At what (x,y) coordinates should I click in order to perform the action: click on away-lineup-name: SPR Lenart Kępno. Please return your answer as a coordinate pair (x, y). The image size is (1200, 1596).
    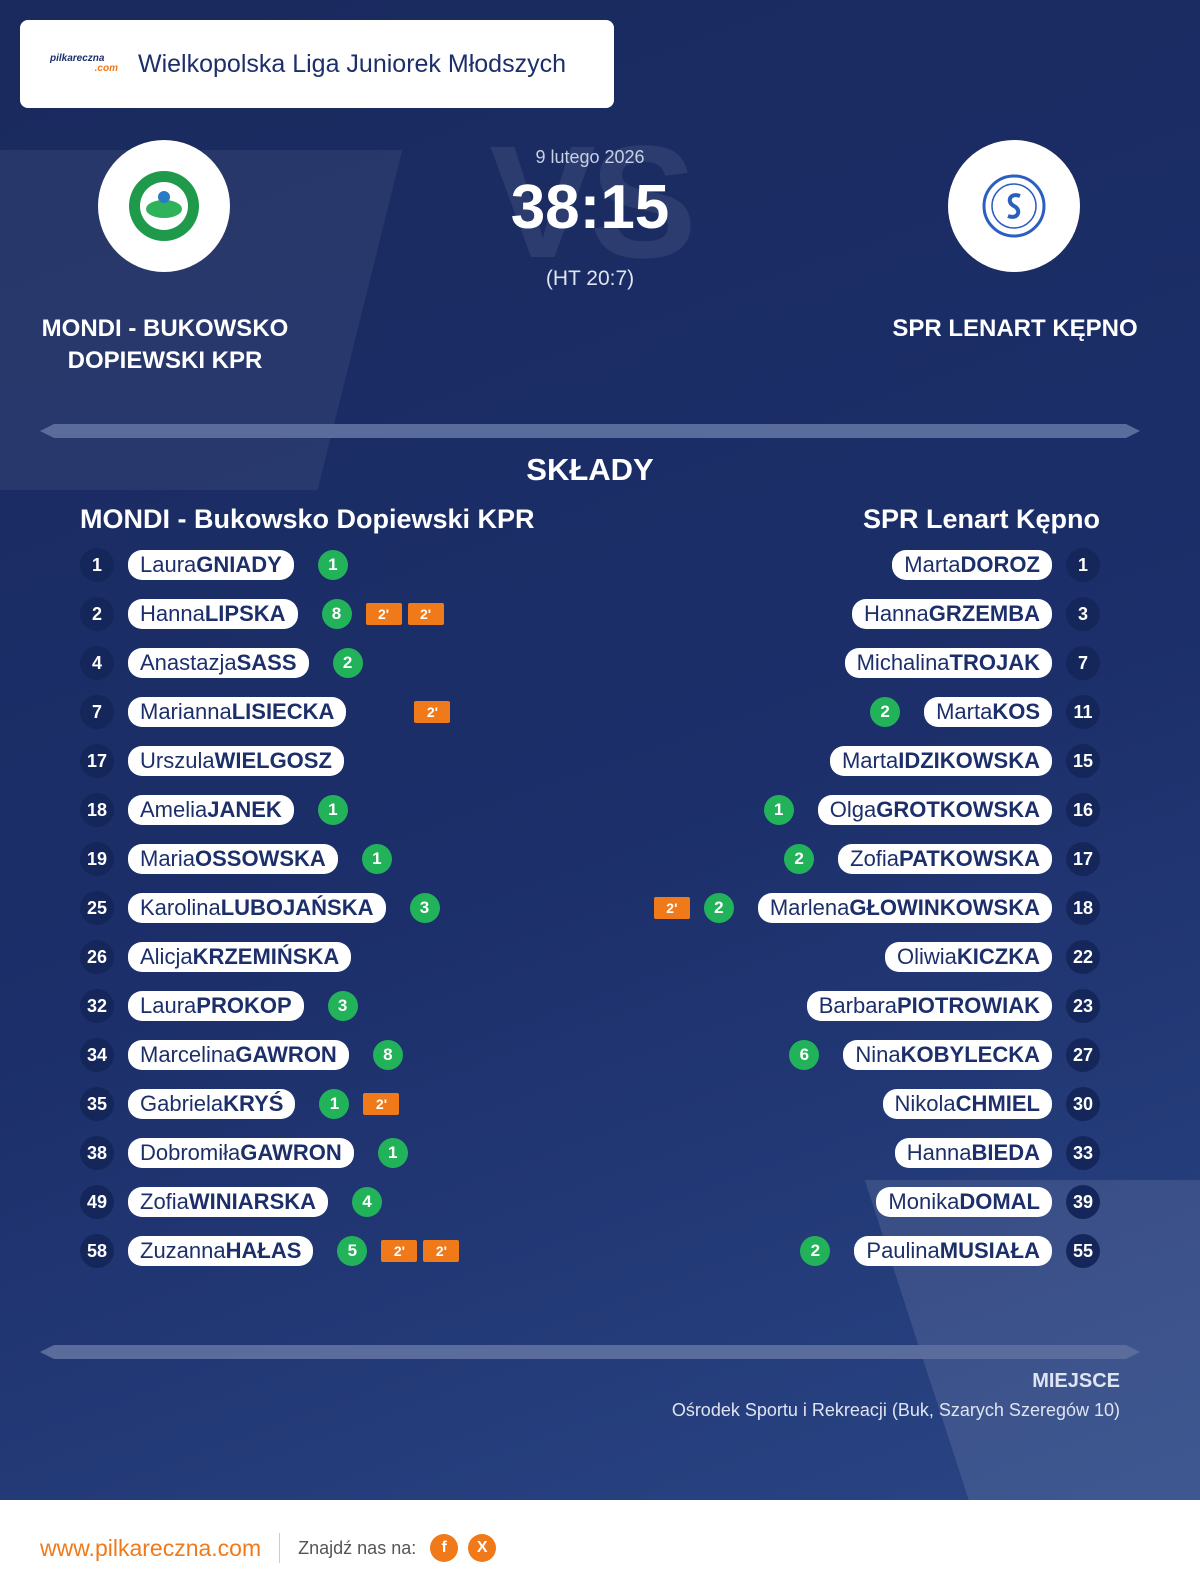
    Looking at the image, I should click on (981, 519).